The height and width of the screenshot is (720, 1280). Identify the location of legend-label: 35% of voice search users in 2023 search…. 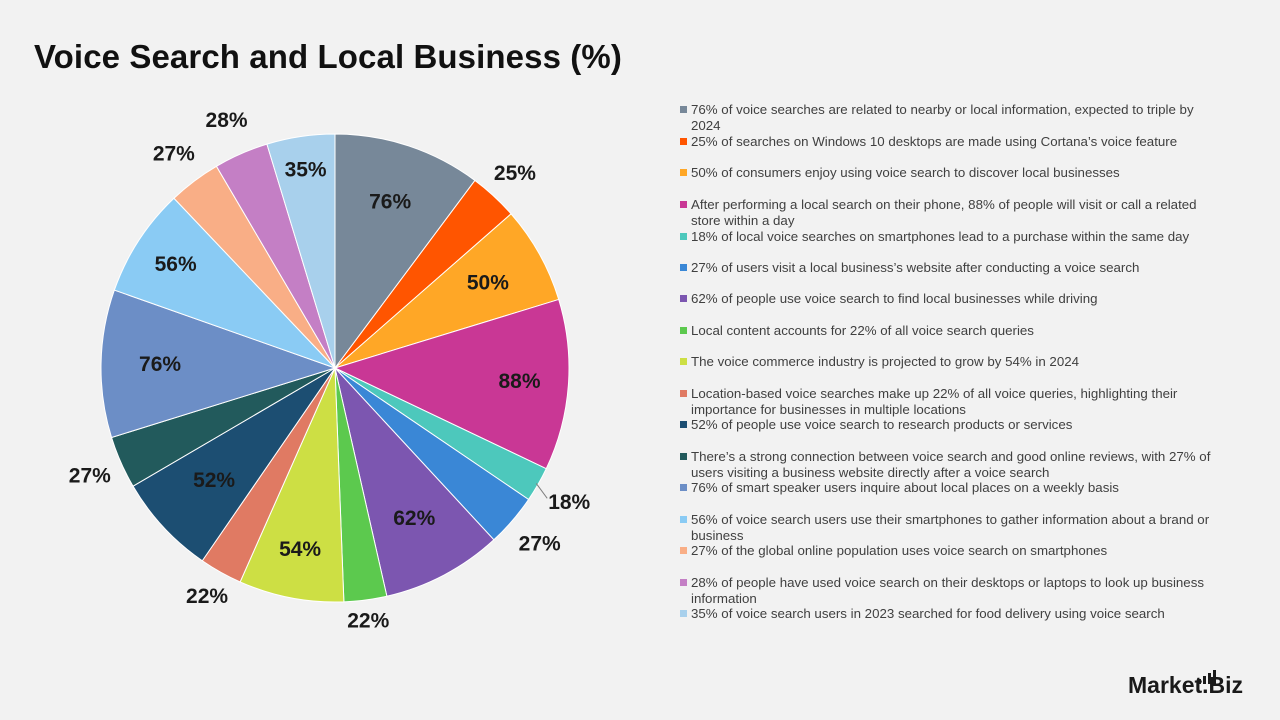
(928, 613).